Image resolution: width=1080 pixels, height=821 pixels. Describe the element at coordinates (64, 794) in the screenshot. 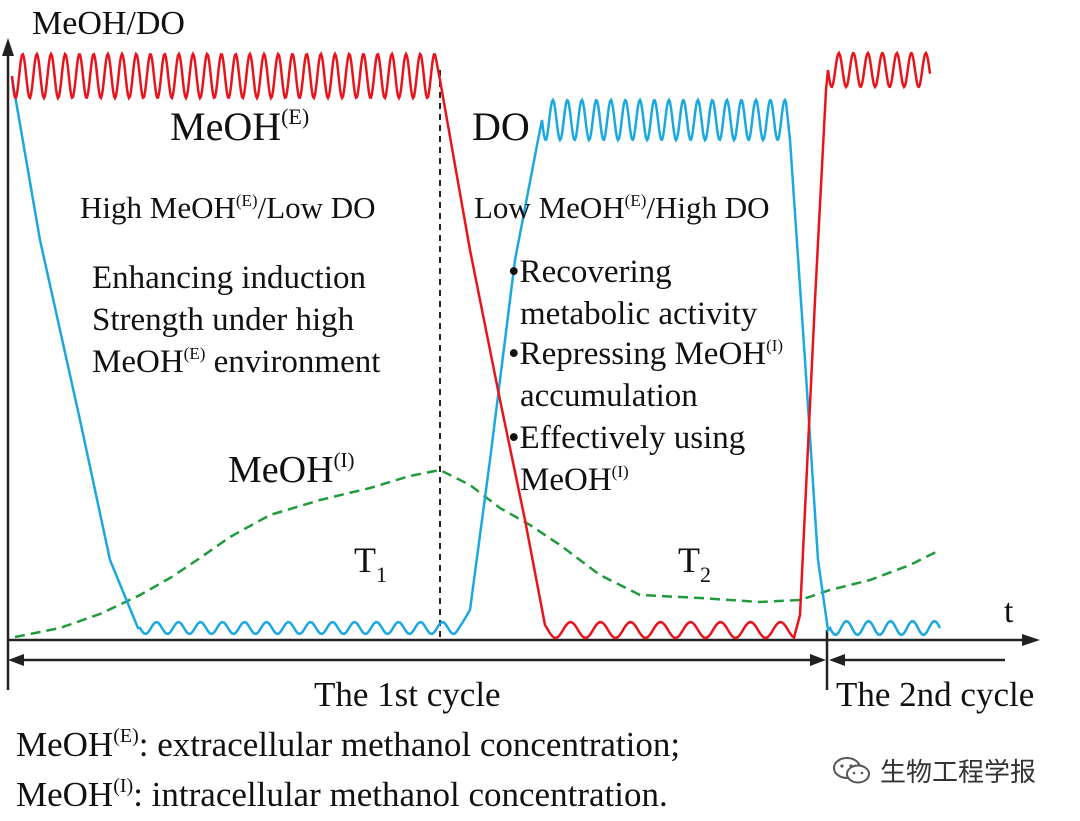

I see `legend-meoh-i-prefix: MeOH` at that location.